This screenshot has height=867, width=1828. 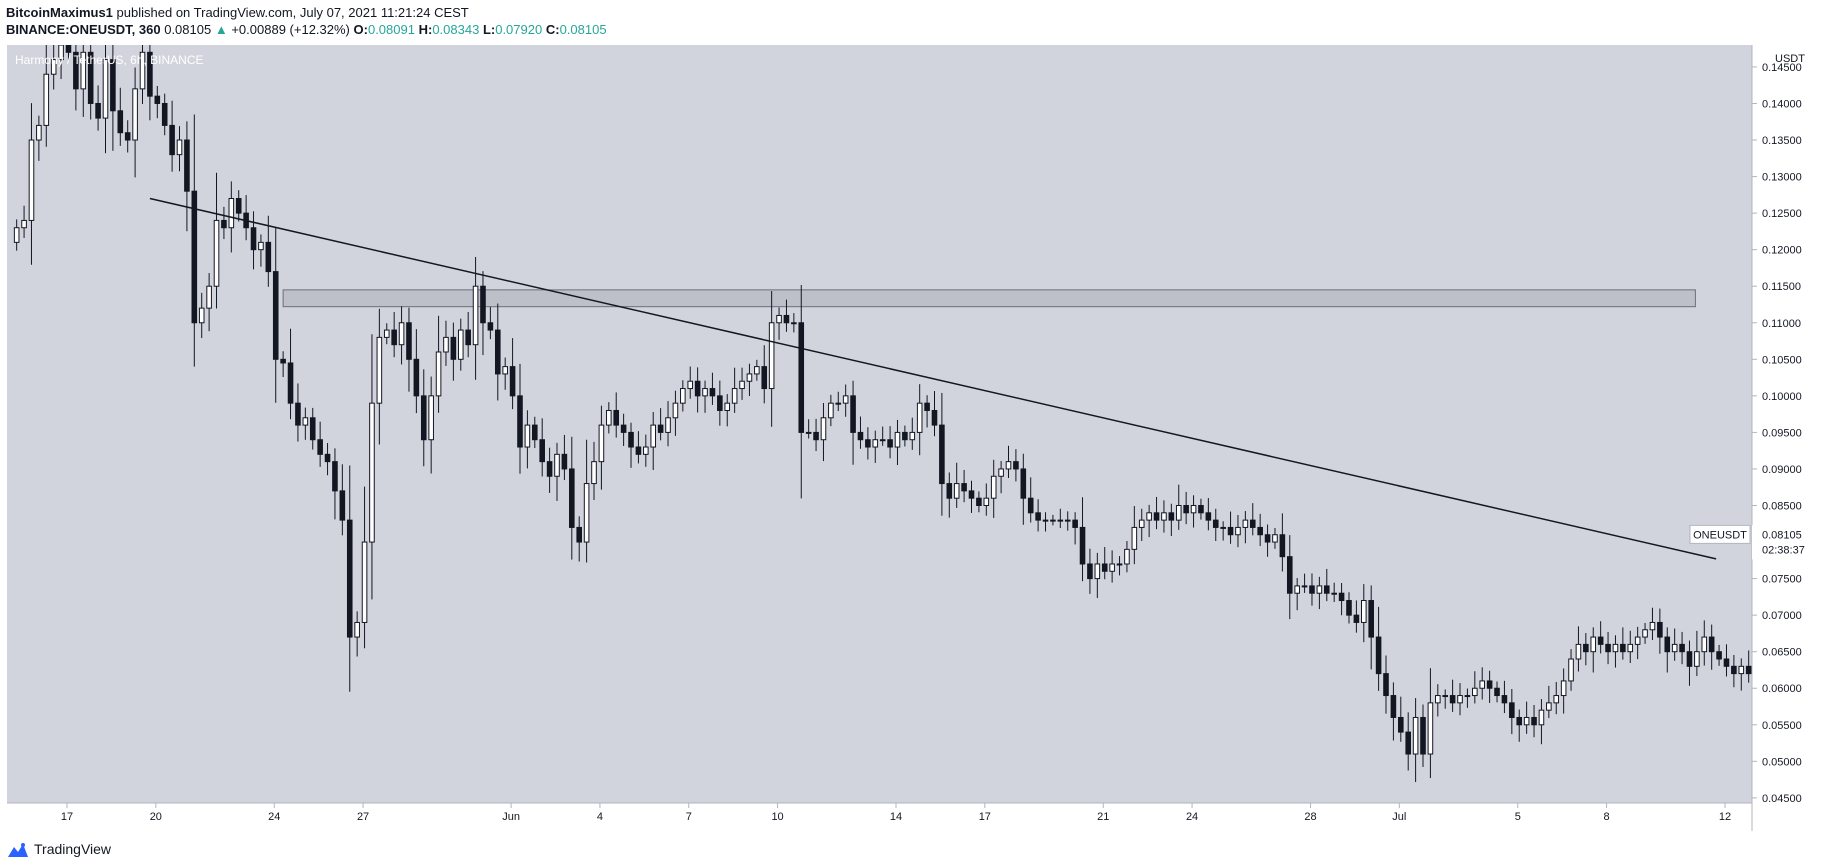 I want to click on resistance-zone, so click(x=989, y=298).